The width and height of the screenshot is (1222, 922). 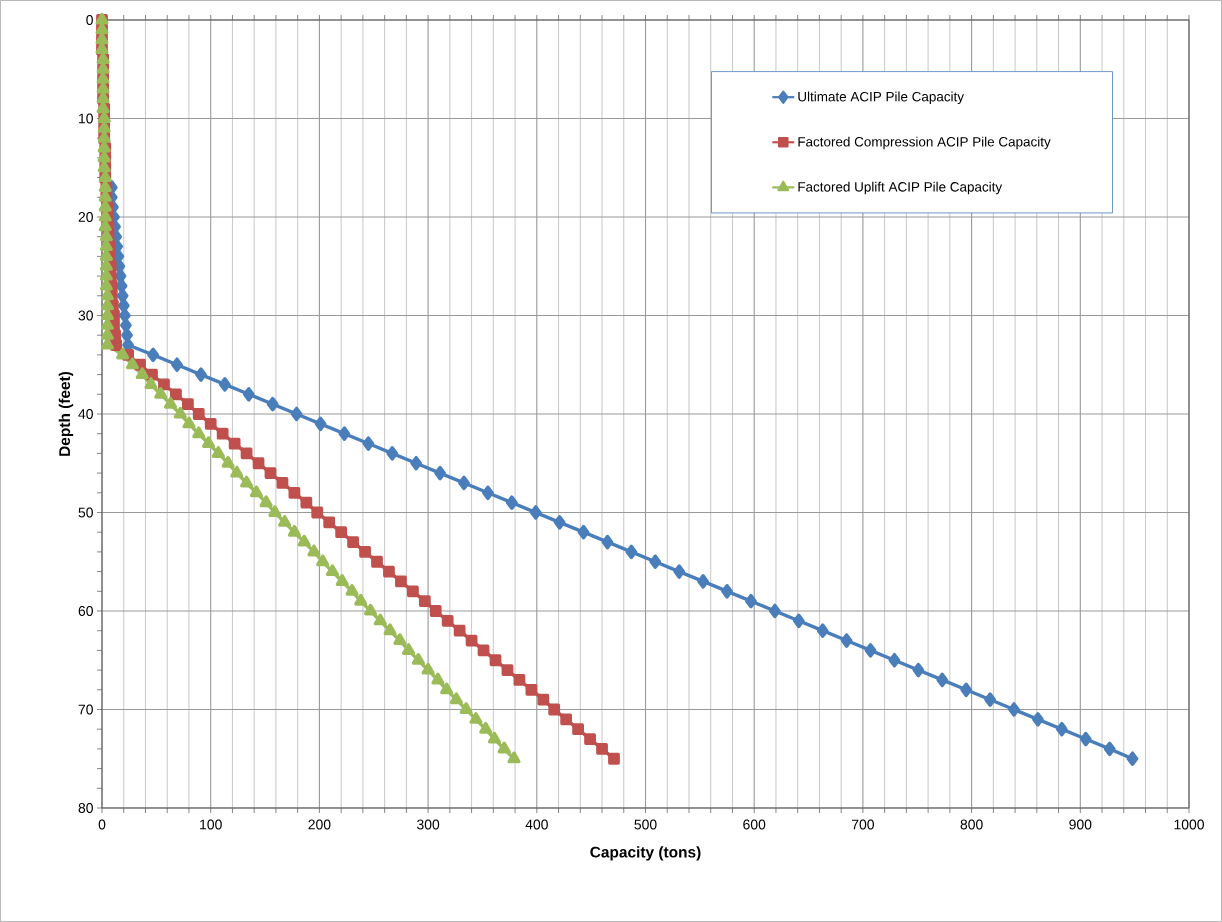 What do you see at coordinates (536, 824) in the screenshot?
I see `x-tick-label: 400` at bounding box center [536, 824].